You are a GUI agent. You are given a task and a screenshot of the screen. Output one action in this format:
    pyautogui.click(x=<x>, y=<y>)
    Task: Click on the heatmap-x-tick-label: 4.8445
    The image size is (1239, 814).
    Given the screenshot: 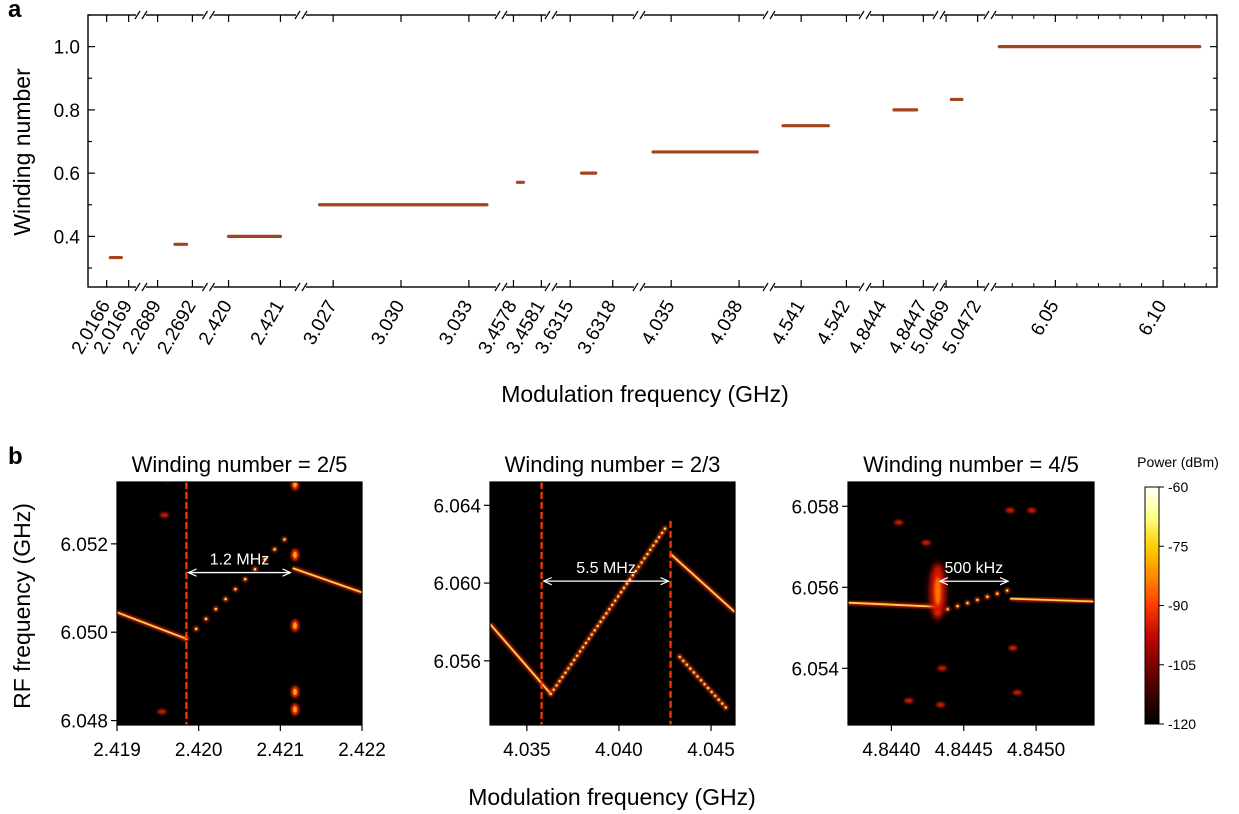 What is the action you would take?
    pyautogui.click(x=964, y=750)
    